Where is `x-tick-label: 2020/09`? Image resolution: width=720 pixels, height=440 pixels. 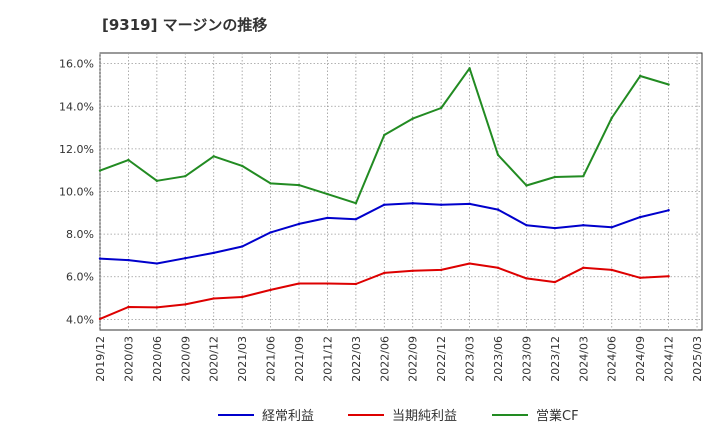 x-tick-label: 2020/09 is located at coordinates (185, 359).